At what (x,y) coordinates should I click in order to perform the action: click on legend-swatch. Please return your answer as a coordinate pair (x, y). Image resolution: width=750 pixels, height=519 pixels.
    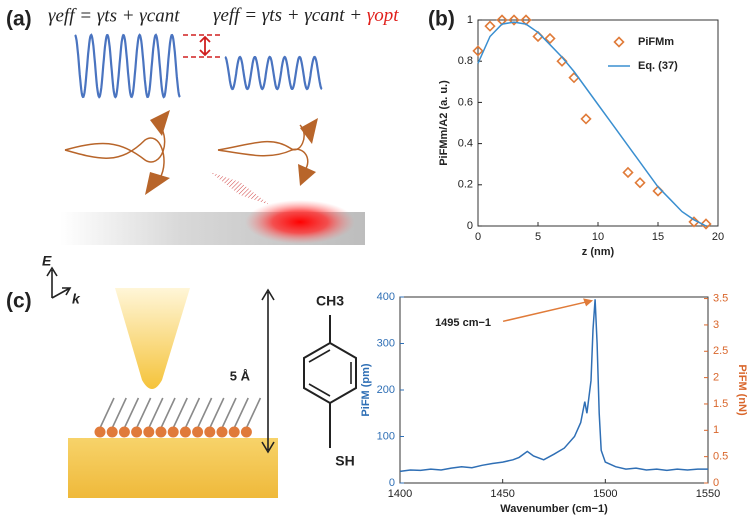
    Looking at the image, I should click on (619, 42).